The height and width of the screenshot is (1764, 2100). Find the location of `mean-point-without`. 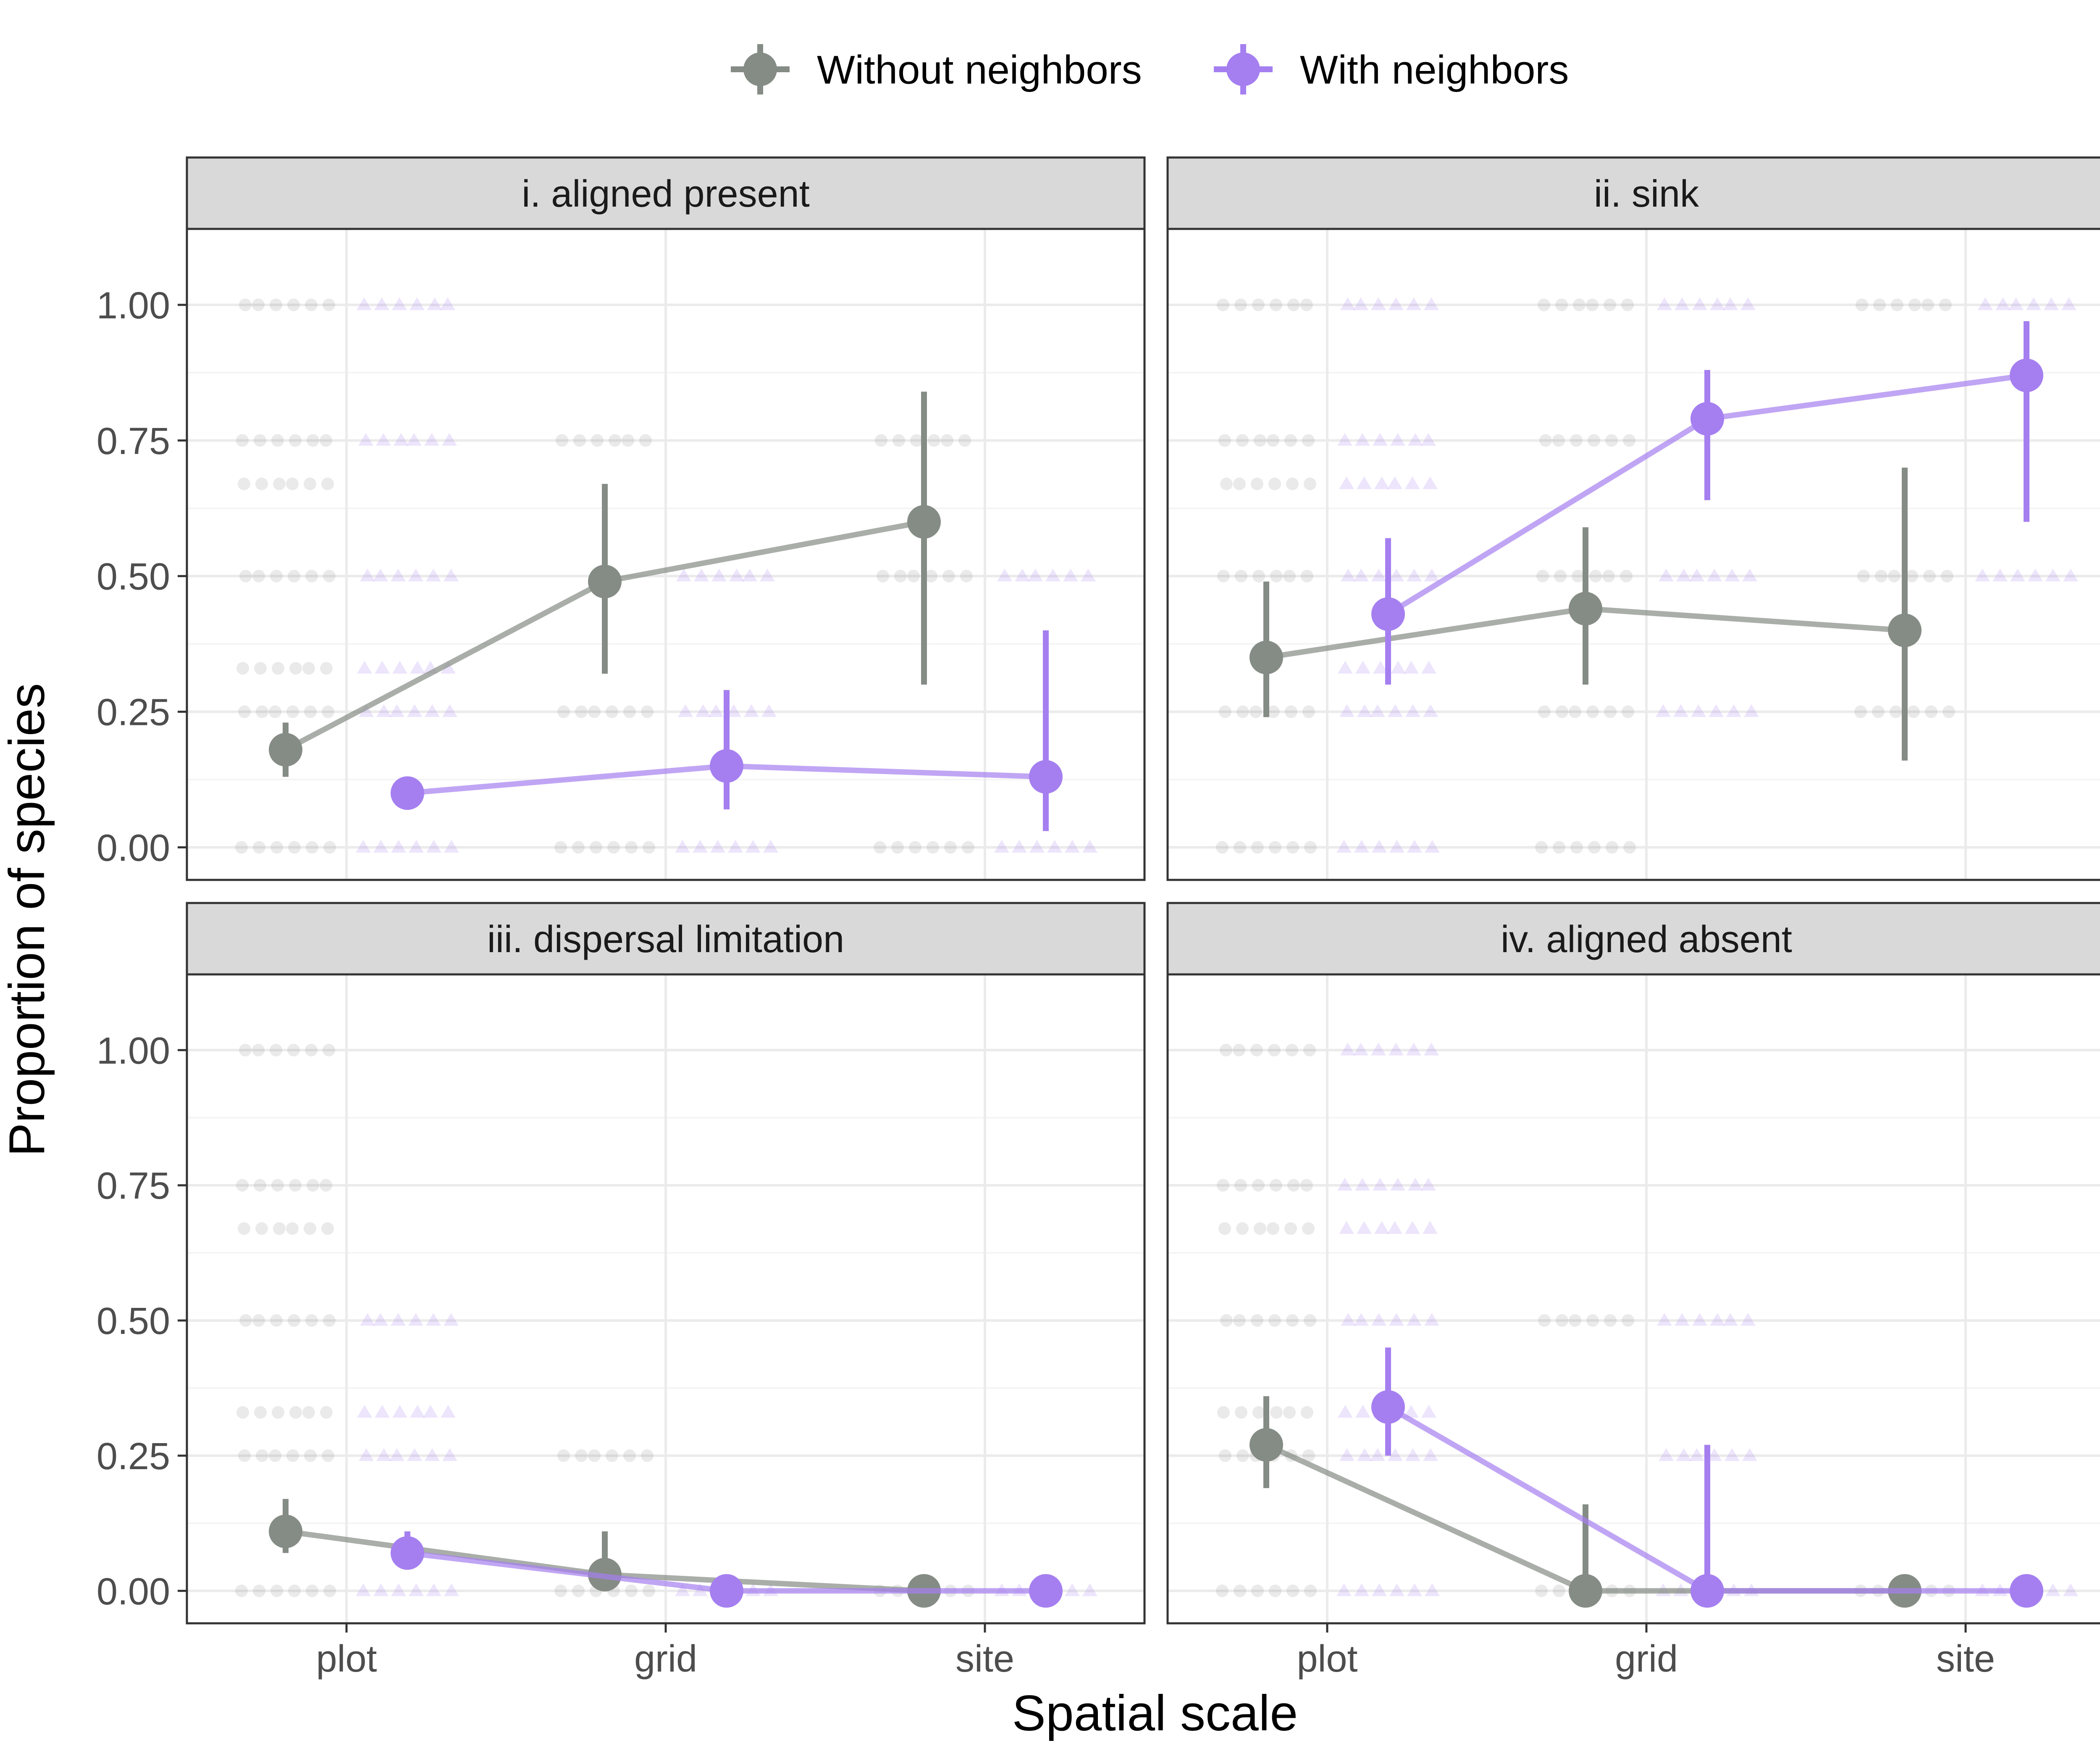

mean-point-without is located at coordinates (285, 749).